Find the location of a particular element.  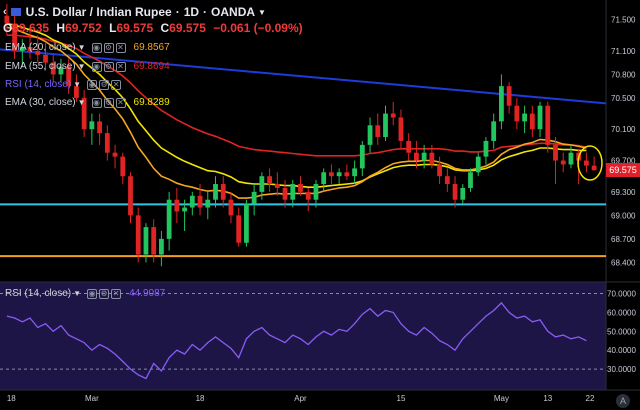

indicator-value: 44.9087 is located at coordinates (147, 293).